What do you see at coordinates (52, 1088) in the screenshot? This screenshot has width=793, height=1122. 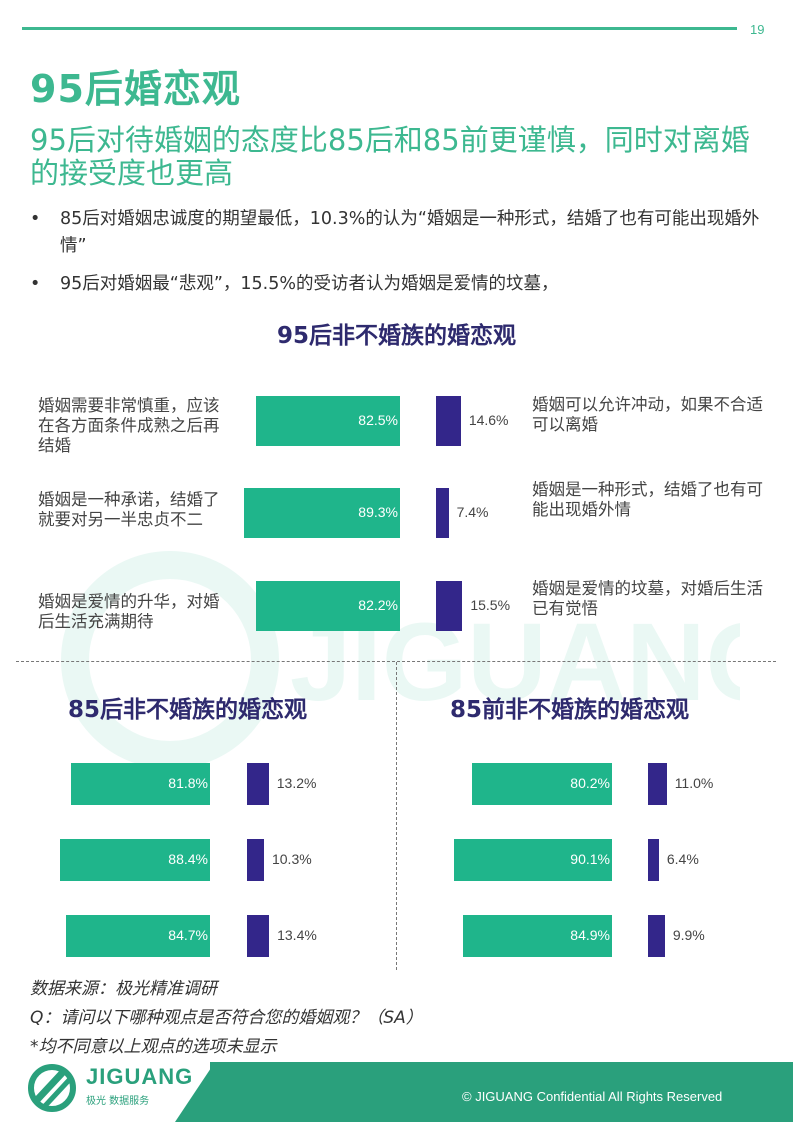 I see `jiguang-logo-icon` at bounding box center [52, 1088].